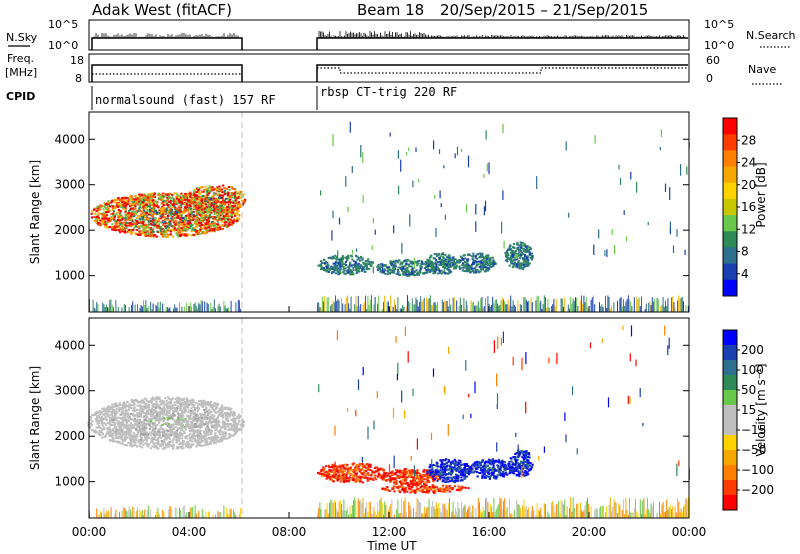 The height and width of the screenshot is (554, 800). Describe the element at coordinates (35, 418) in the screenshot. I see `velocity-ylabel: Slant Range [km]` at that location.